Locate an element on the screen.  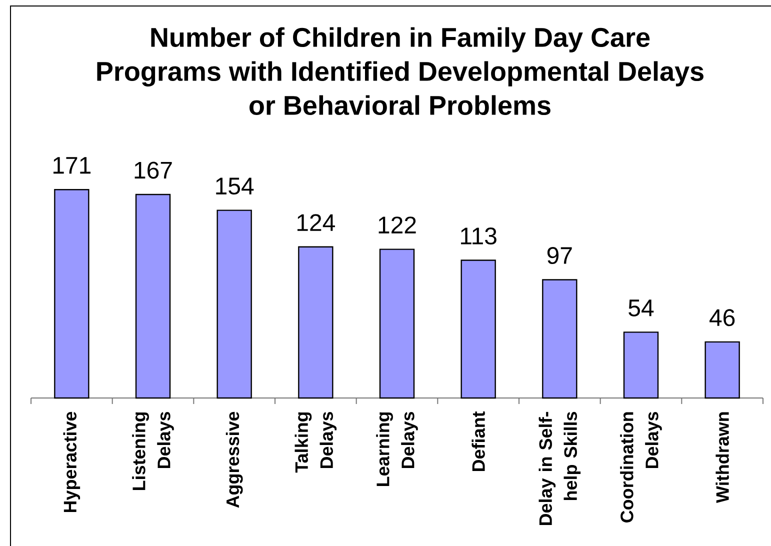
x-tick-label: Hyperactive is located at coordinates (71, 462).